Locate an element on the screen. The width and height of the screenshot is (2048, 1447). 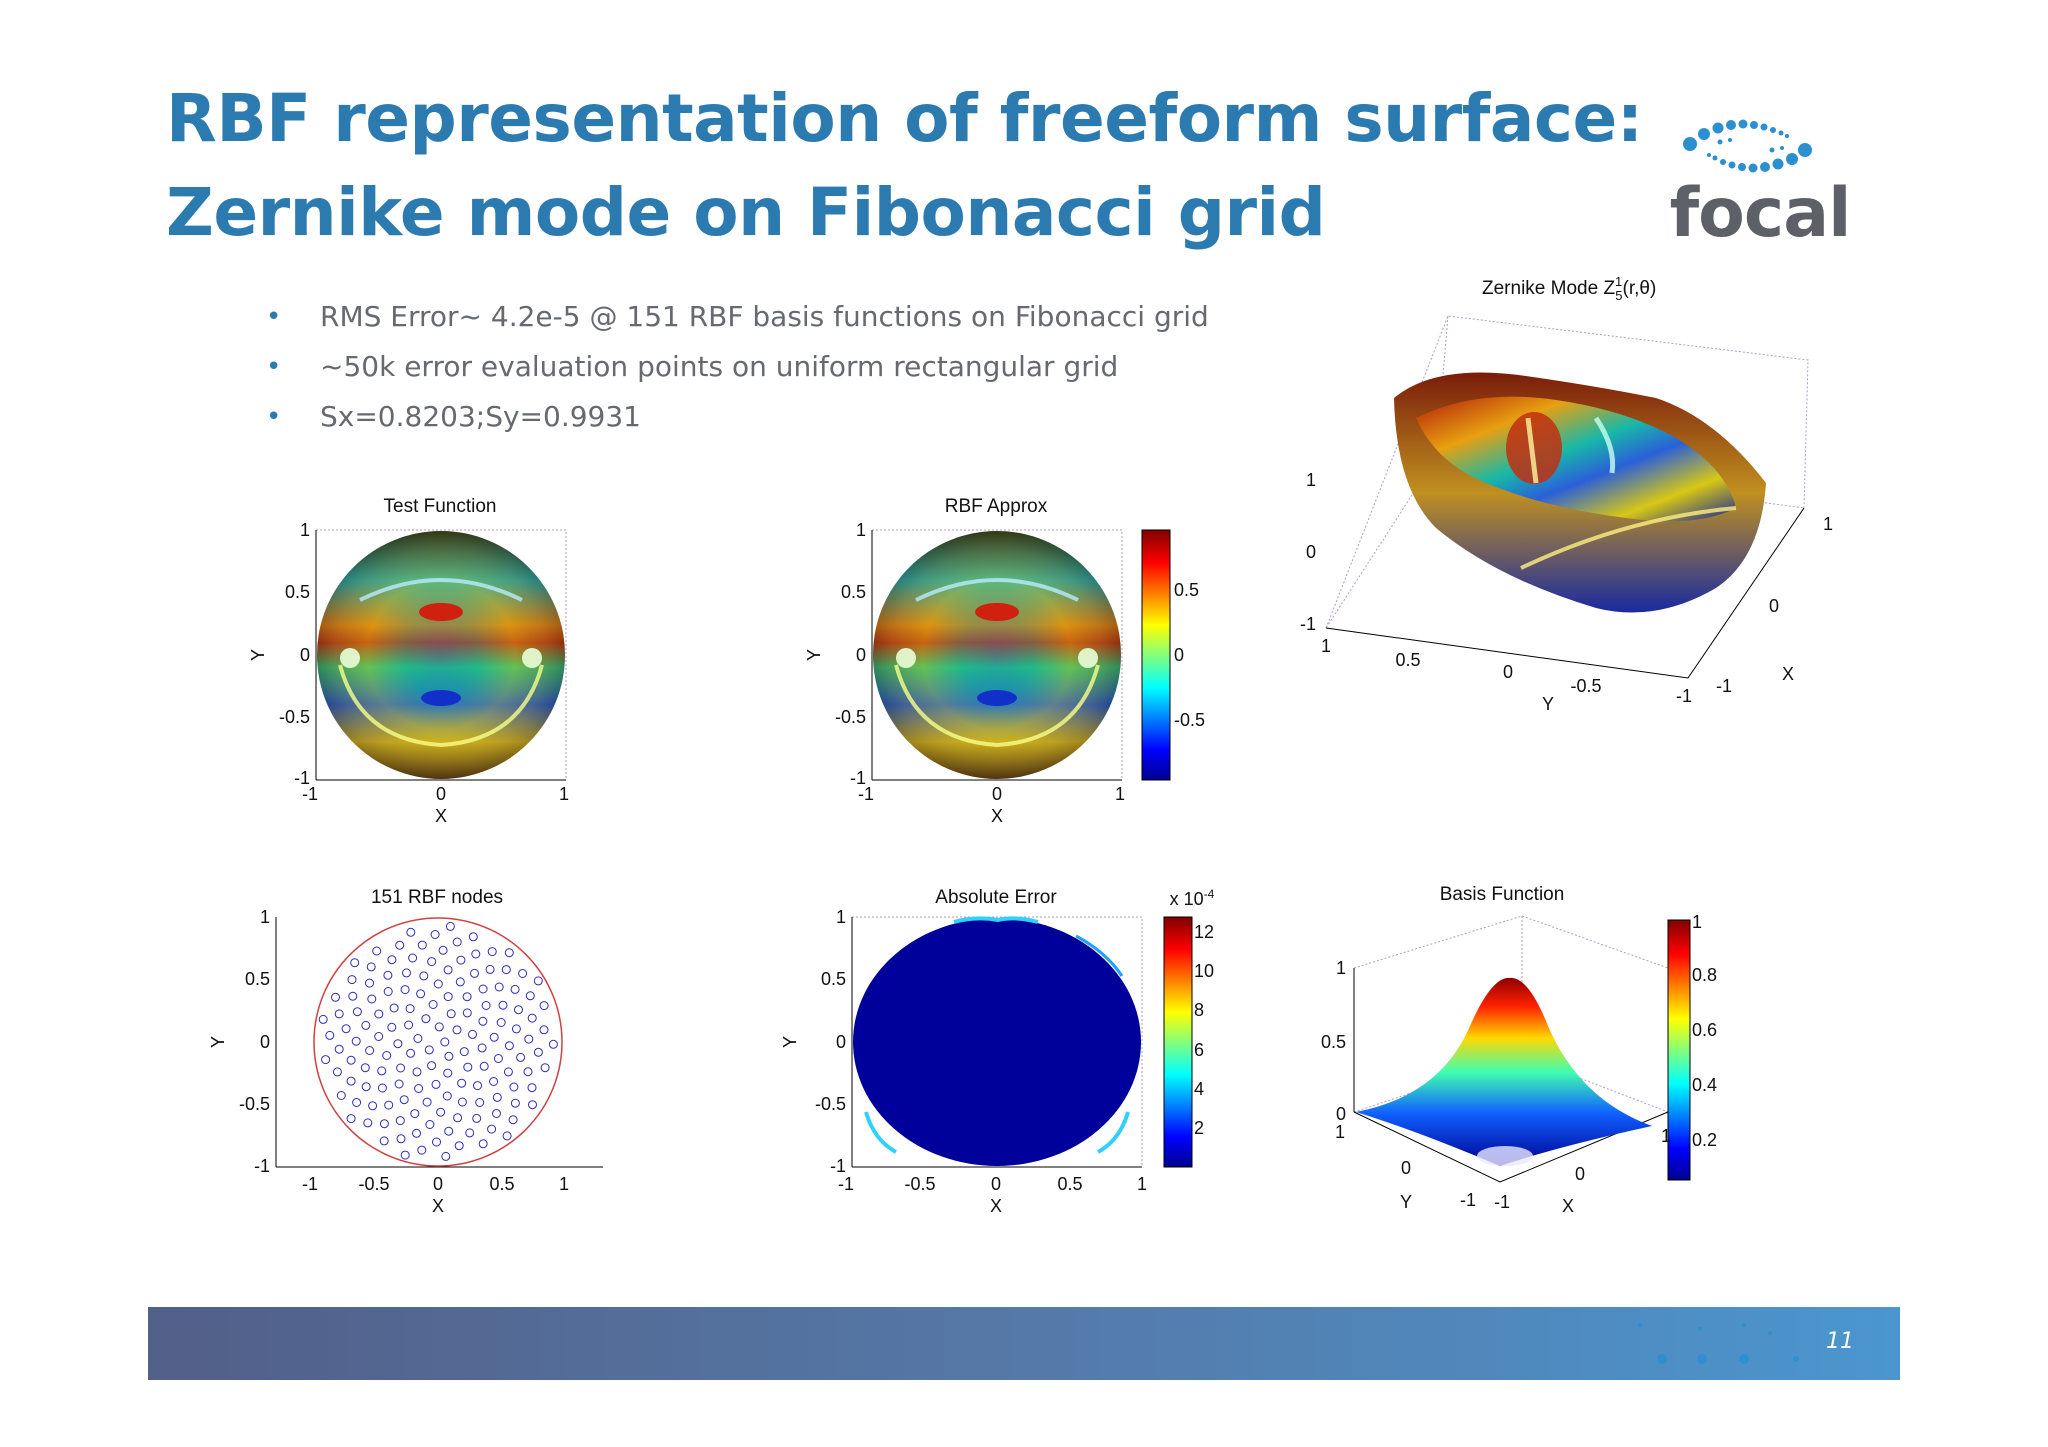
footer-bar: 11 is located at coordinates (1024, 1343).